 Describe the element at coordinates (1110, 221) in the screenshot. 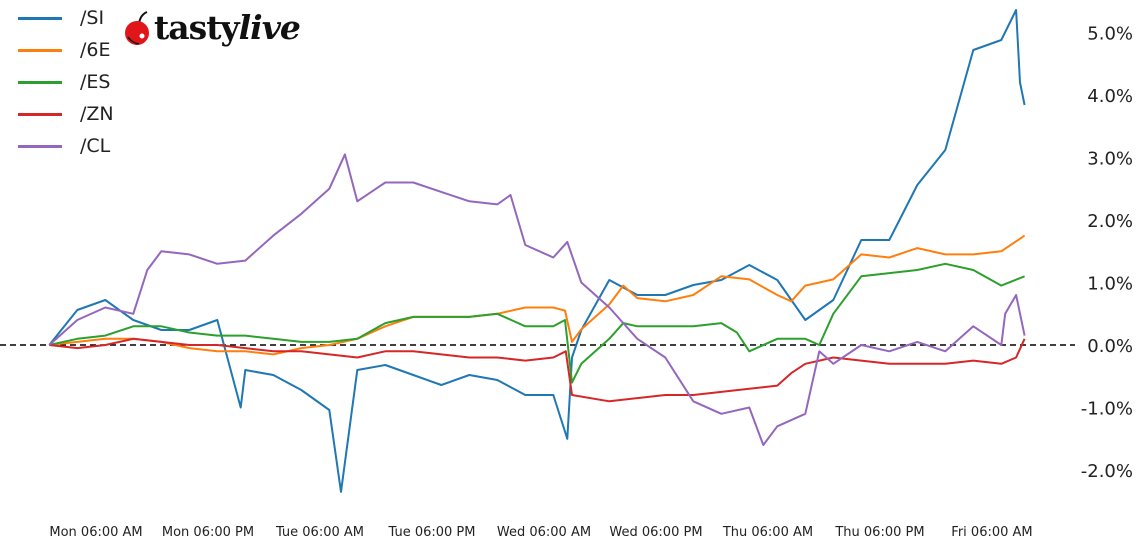

I see `y-tick-label: 2.0%` at that location.